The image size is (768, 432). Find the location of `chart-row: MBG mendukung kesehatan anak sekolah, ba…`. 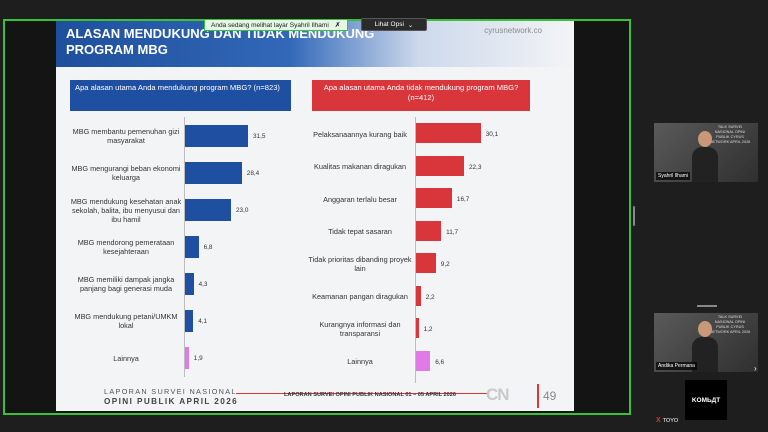

chart-row: MBG mendukung kesehatan anak sekolah, ba… is located at coordinates (315, 209).